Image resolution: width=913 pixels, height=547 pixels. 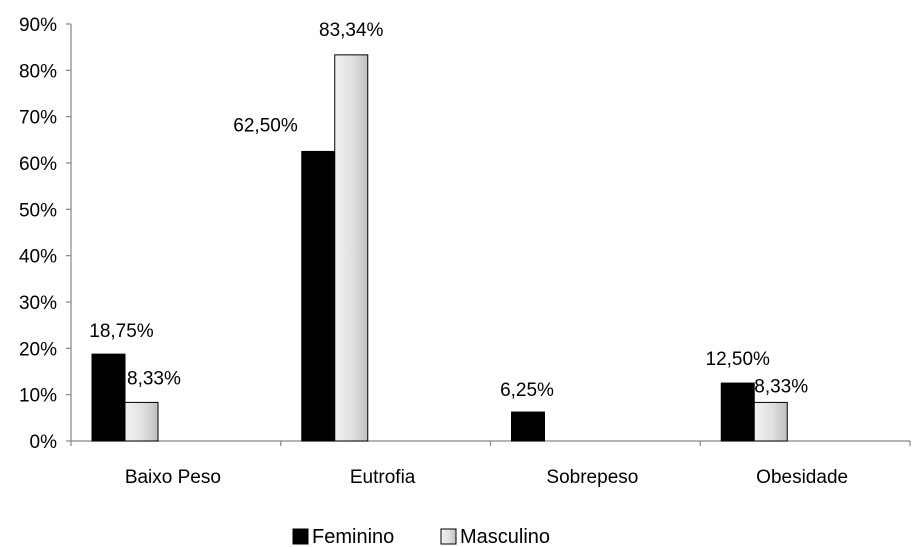 What do you see at coordinates (383, 477) in the screenshot?
I see `category-label: Eutrofia` at bounding box center [383, 477].